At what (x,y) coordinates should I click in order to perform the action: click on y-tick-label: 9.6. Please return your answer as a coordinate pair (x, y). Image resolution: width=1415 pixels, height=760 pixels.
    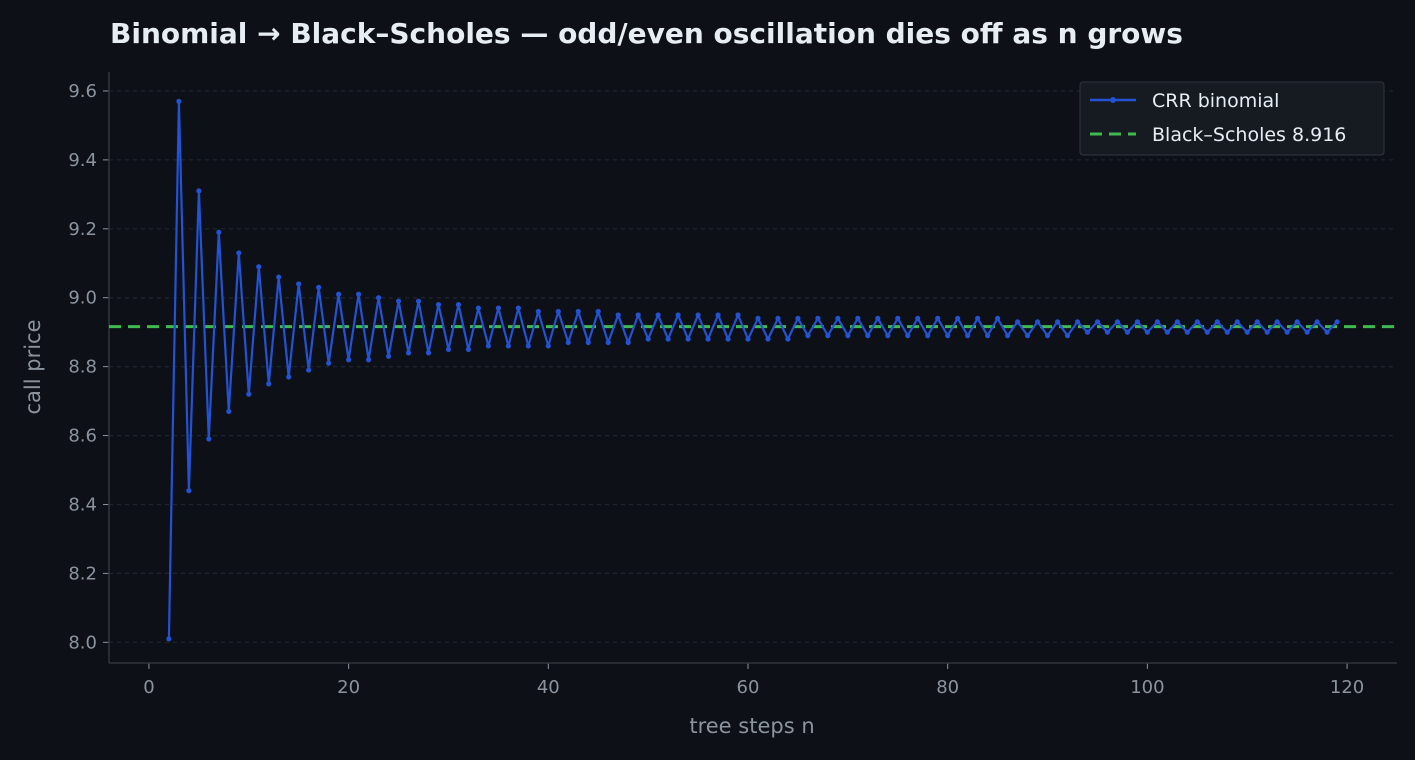
    Looking at the image, I should click on (82, 91).